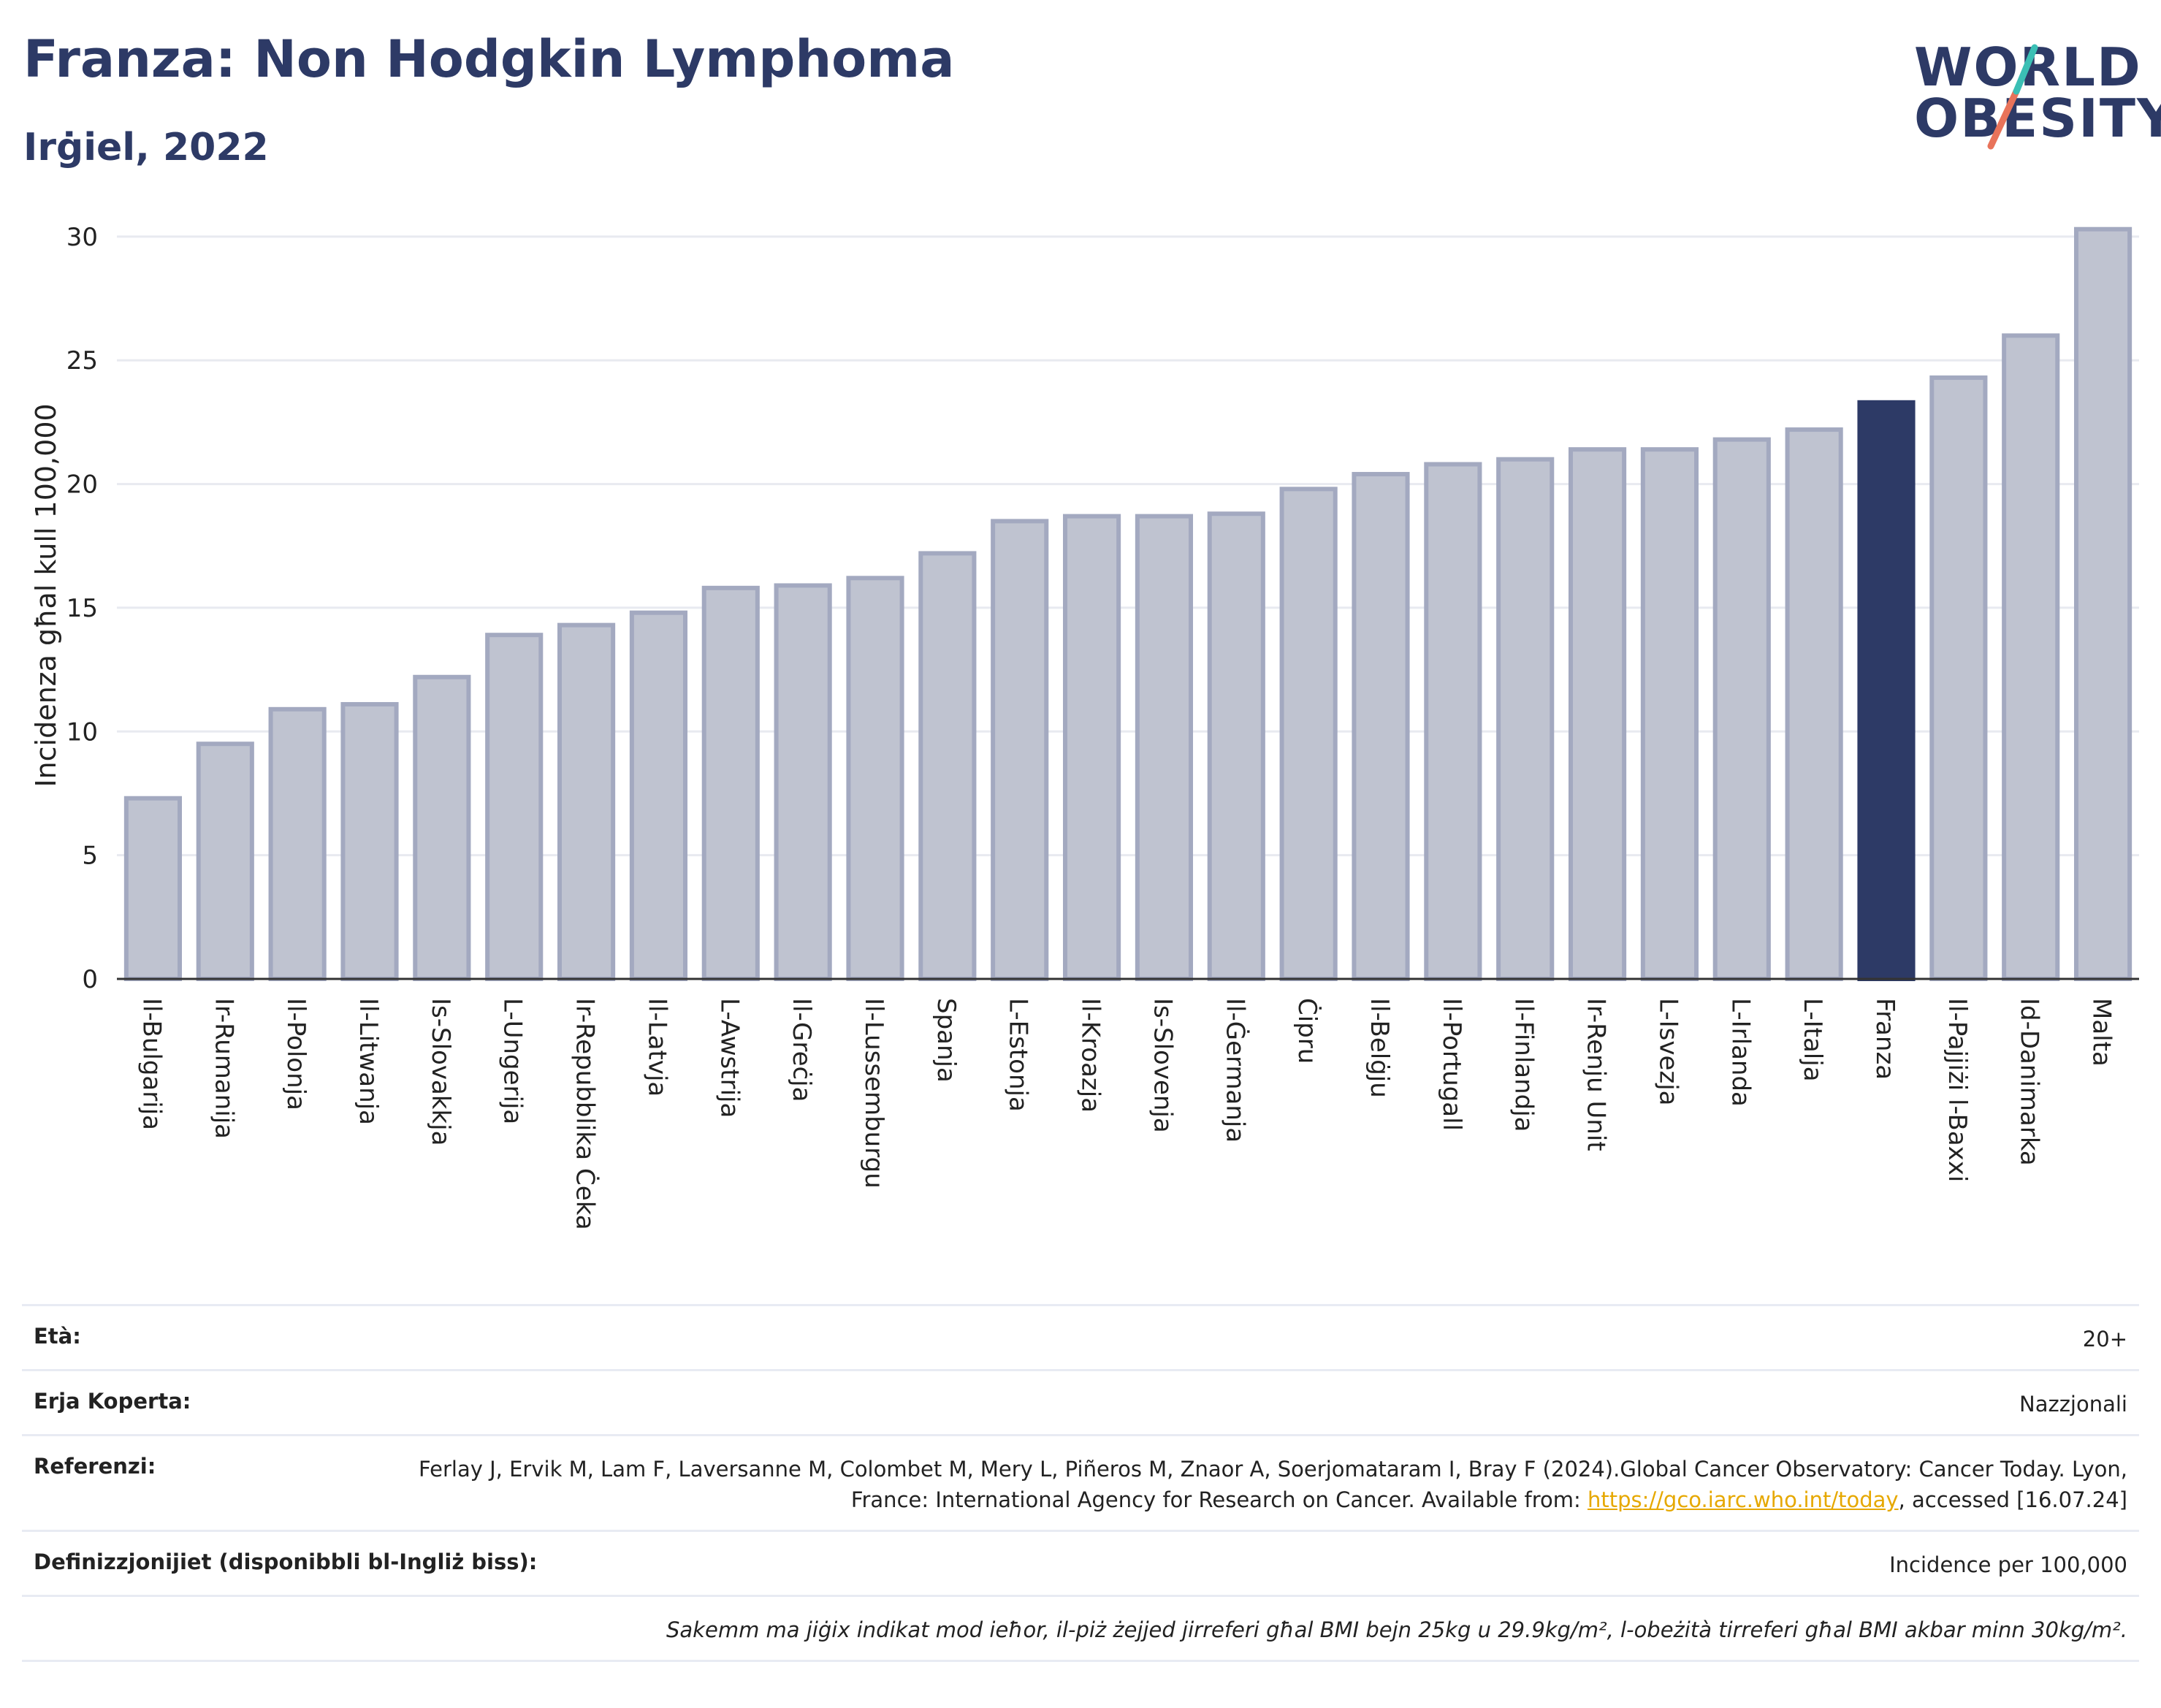 The width and height of the screenshot is (2161, 1708). Describe the element at coordinates (368, 1061) in the screenshot. I see `x-tick-label: Il-Litwanja` at that location.